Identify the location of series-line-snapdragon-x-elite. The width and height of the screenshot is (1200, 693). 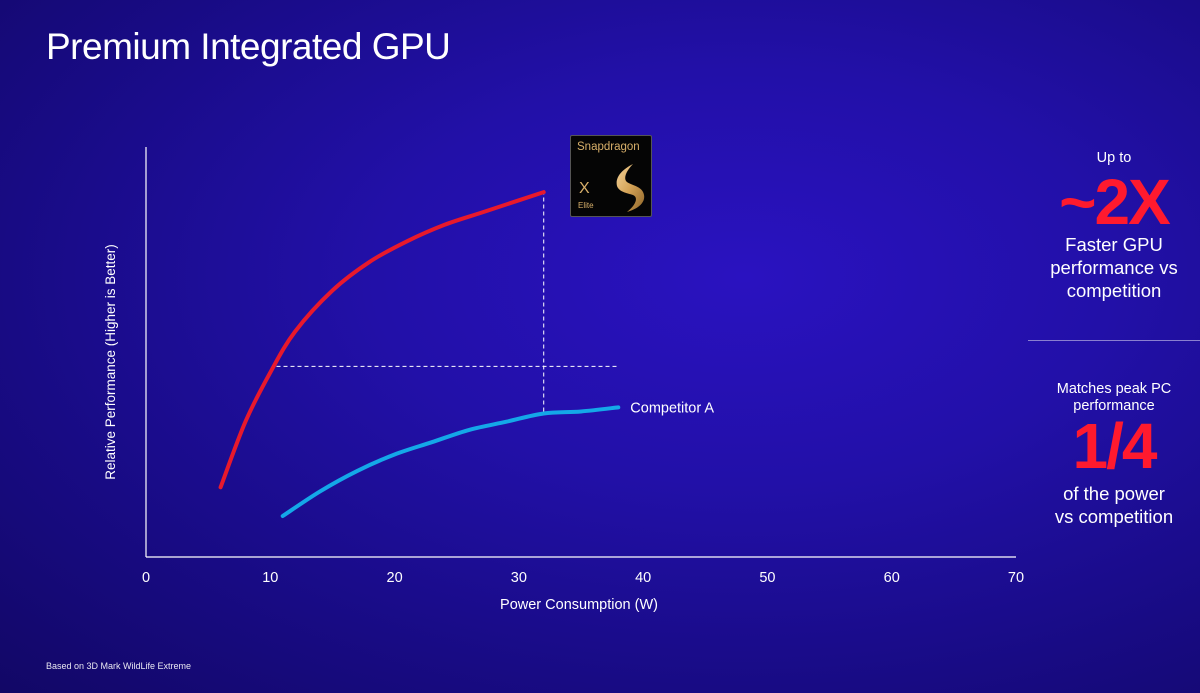
(382, 340).